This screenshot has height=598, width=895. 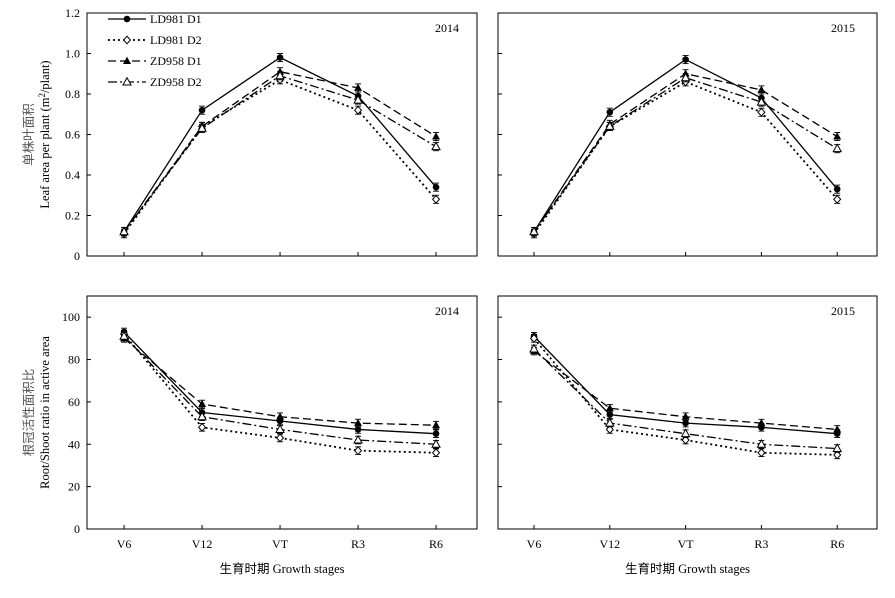 What do you see at coordinates (74, 360) in the screenshot?
I see `y-tick-label: 80` at bounding box center [74, 360].